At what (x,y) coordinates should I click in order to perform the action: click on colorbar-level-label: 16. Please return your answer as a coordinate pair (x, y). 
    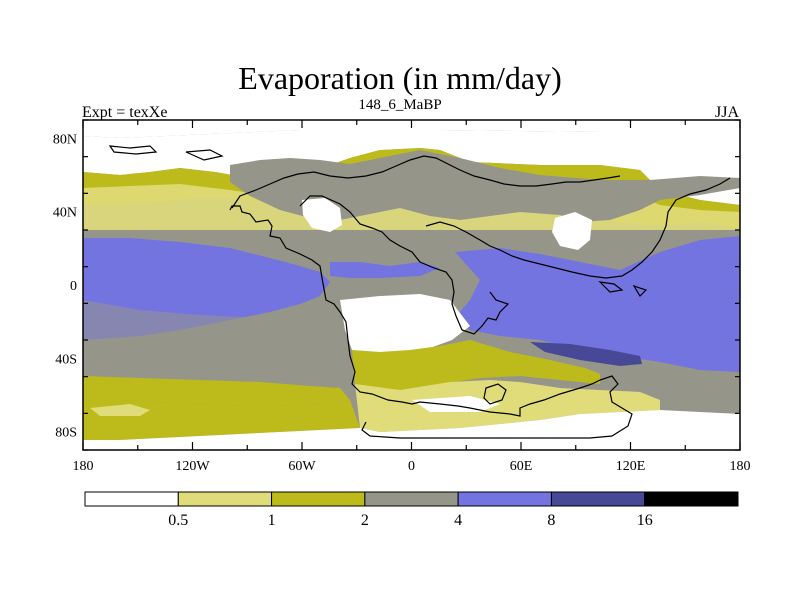
    Looking at the image, I should click on (645, 520).